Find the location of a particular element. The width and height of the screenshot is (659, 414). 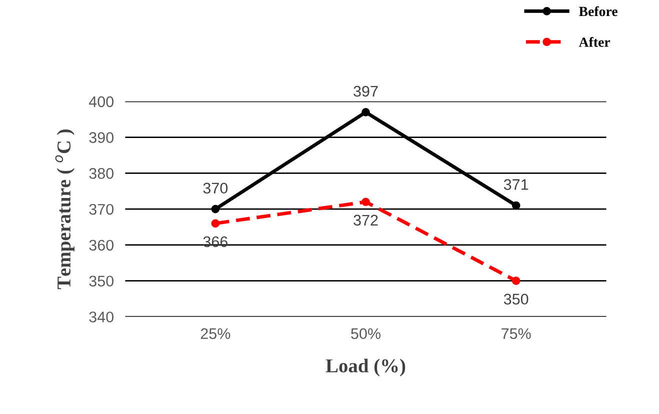

data-label: 370 is located at coordinates (215, 188).